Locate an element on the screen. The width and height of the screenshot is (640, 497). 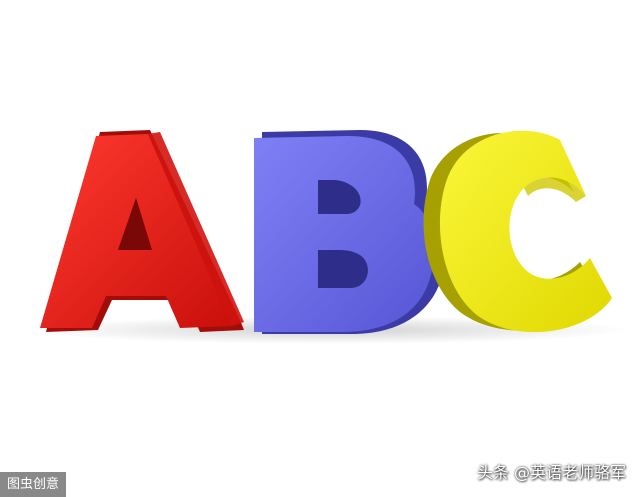
letter-a is located at coordinates (142, 231).